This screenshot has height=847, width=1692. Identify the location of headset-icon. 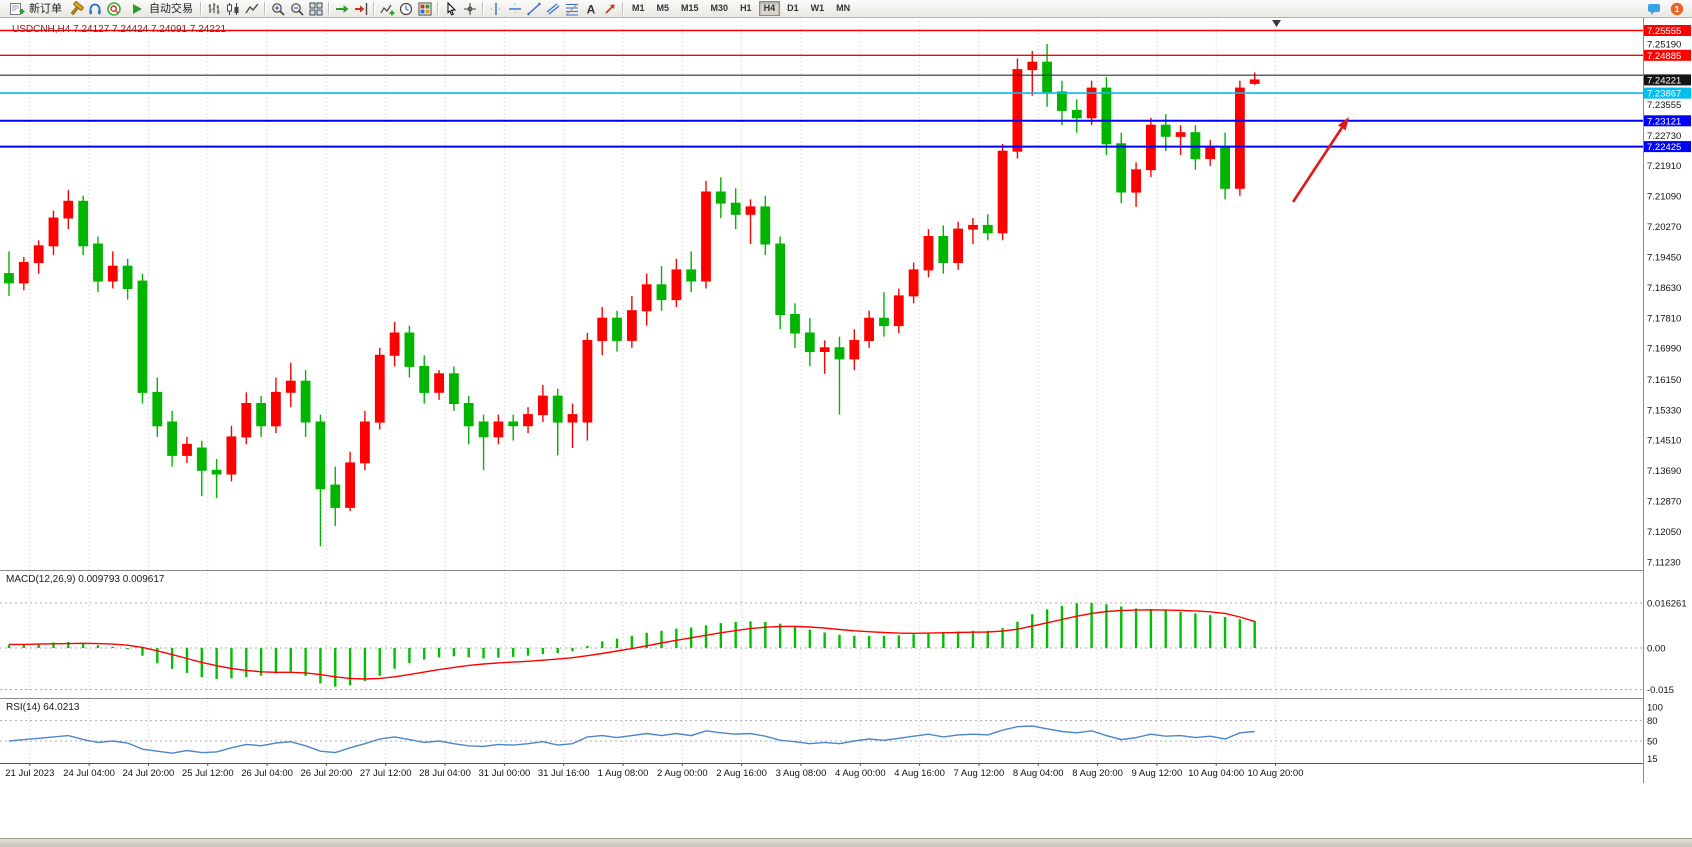
(94, 9).